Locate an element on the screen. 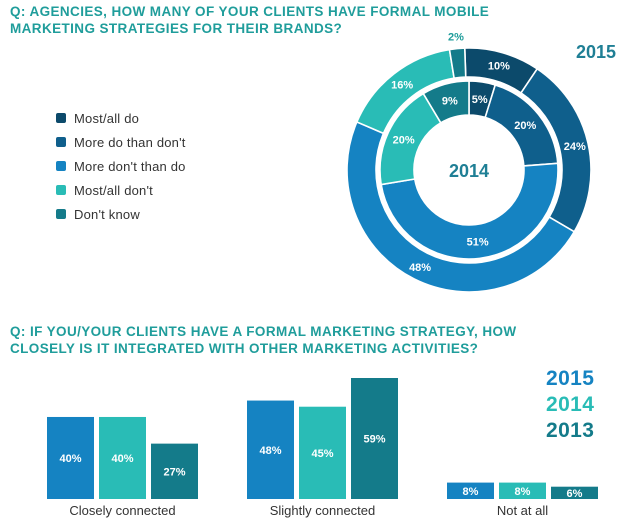 This screenshot has height=526, width=637. donut-slice-2015-more-don-t-than-do is located at coordinates (461, 206).